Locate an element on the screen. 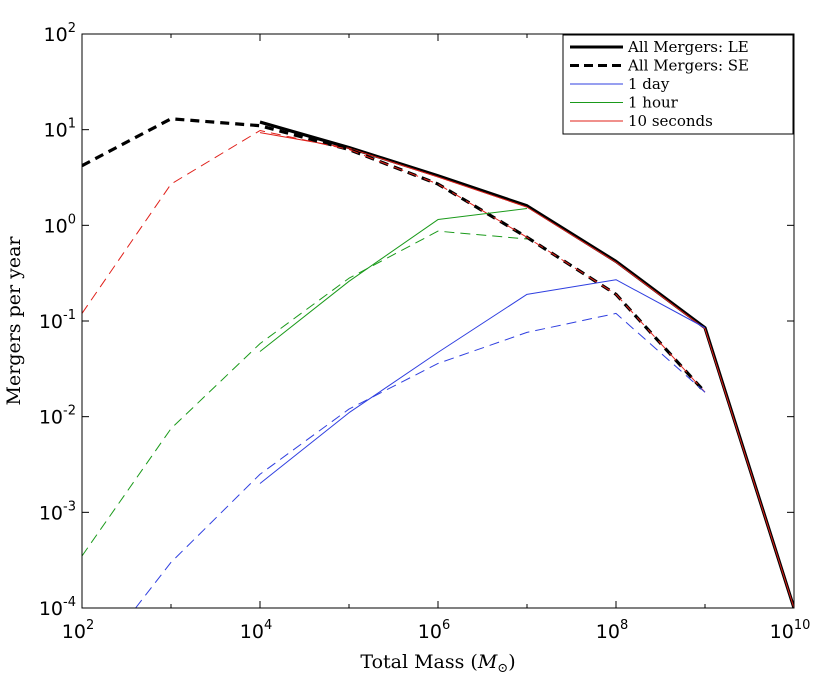 The image size is (830, 678). x-axis-label: Total Mass (M⊙) is located at coordinates (437, 663).